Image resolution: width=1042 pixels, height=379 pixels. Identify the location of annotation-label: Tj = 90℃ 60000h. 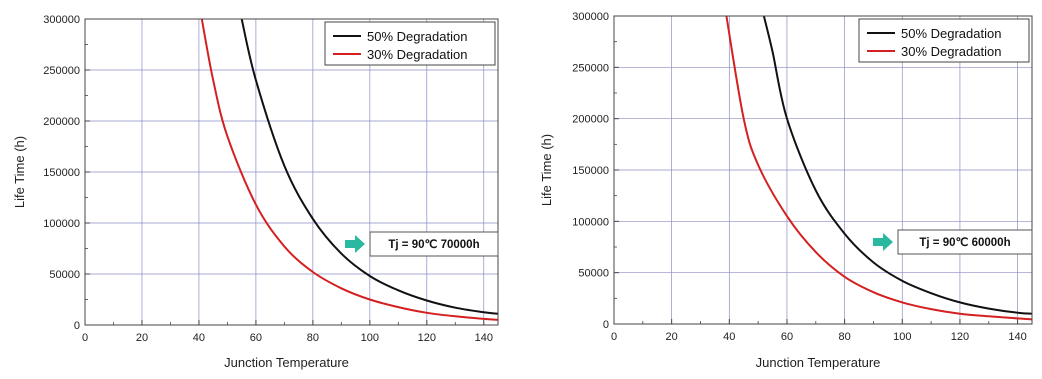
(964, 242).